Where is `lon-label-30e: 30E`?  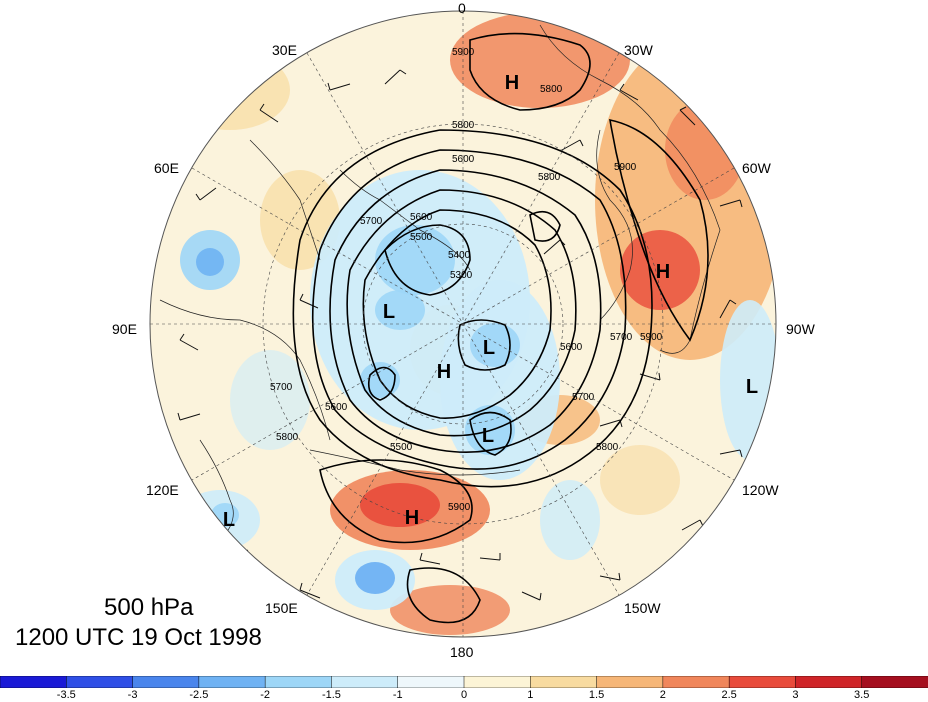 lon-label-30e: 30E is located at coordinates (284, 50).